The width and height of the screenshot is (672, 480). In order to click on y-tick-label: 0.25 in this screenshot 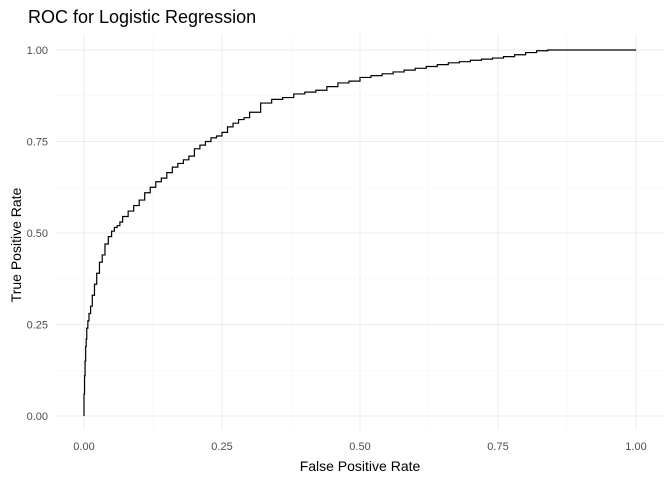, I will do `click(37, 326)`.